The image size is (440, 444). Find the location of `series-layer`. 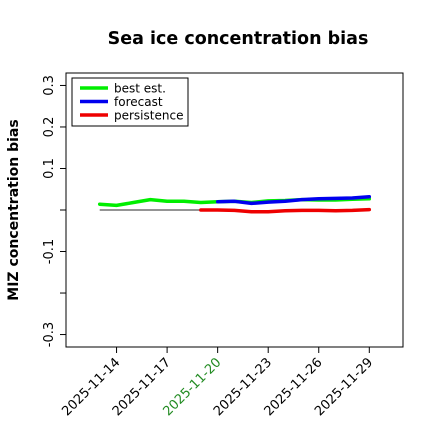

series-layer is located at coordinates (234, 204).